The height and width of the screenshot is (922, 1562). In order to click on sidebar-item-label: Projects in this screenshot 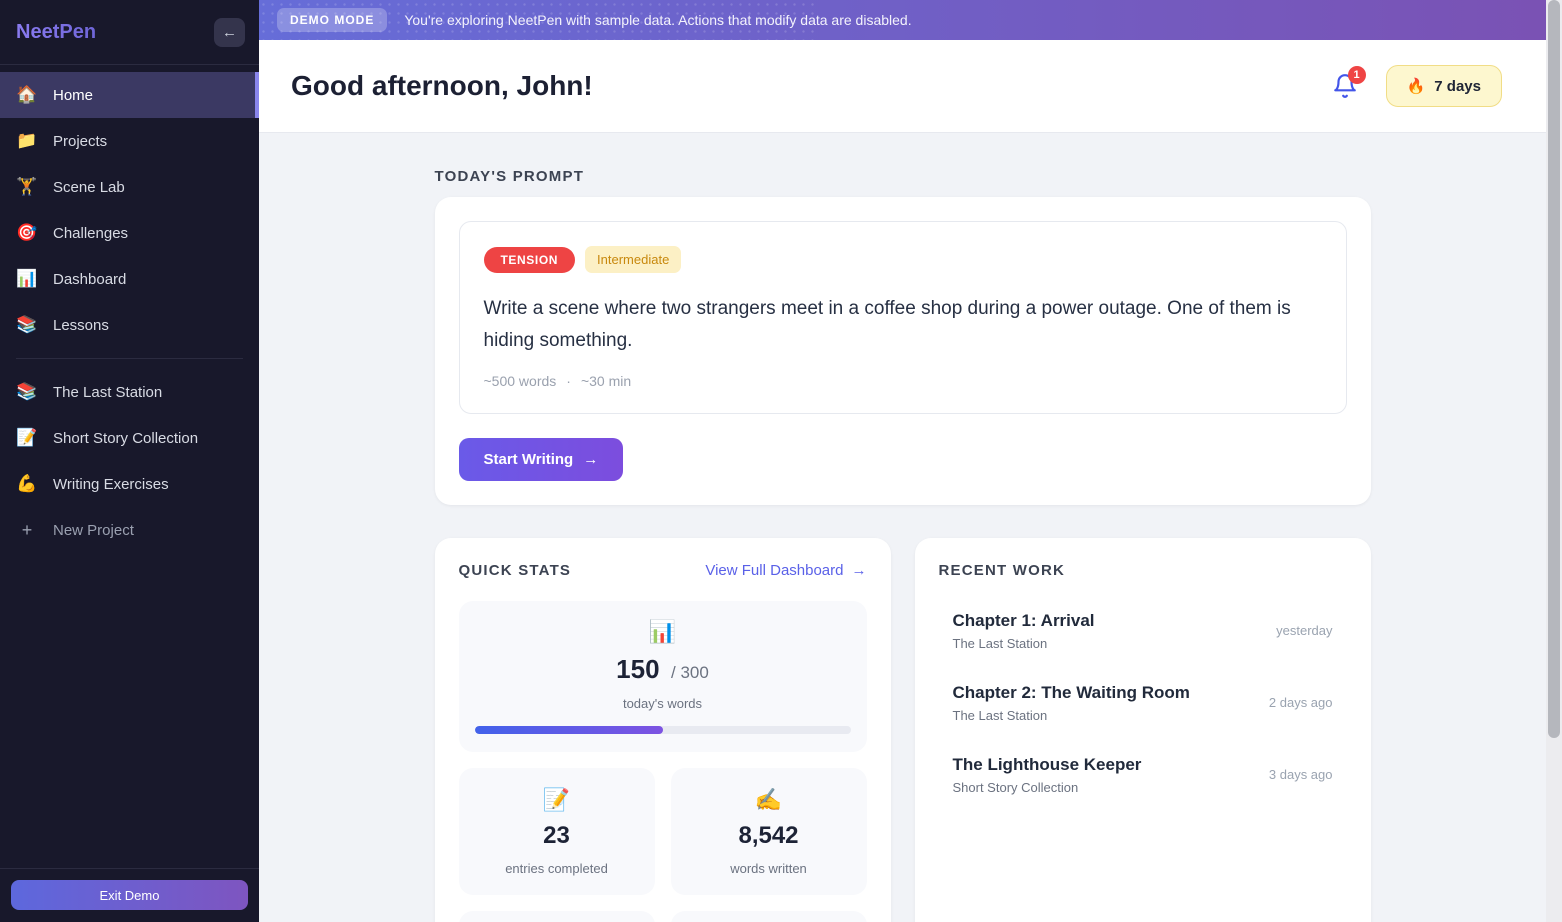, I will do `click(80, 141)`.